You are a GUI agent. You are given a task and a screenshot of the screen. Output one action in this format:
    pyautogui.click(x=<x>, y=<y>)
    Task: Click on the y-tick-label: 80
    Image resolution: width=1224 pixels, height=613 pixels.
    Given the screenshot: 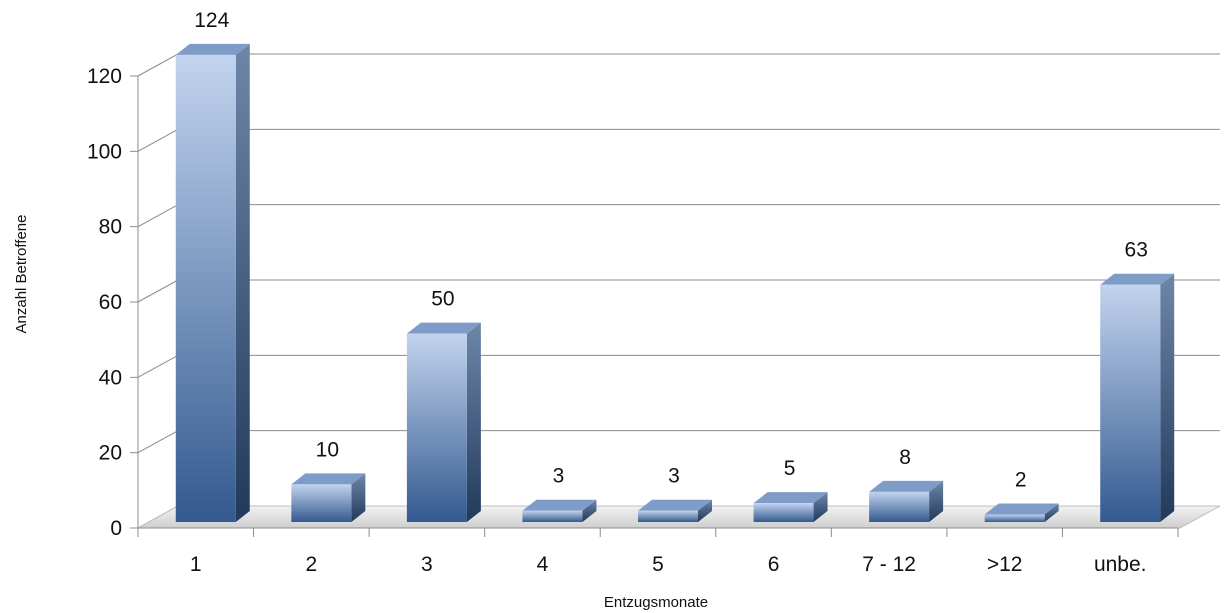 What is the action you would take?
    pyautogui.click(x=110, y=227)
    